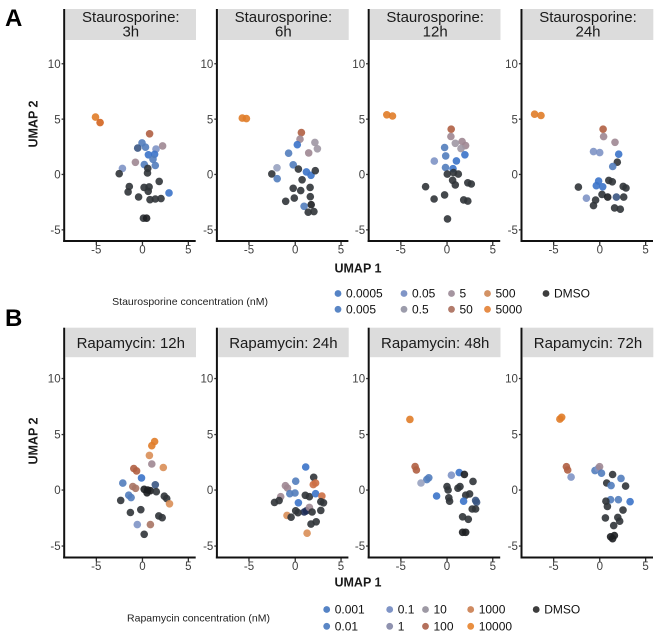  What do you see at coordinates (467, 310) in the screenshot?
I see `svg-text: 50` at bounding box center [467, 310].